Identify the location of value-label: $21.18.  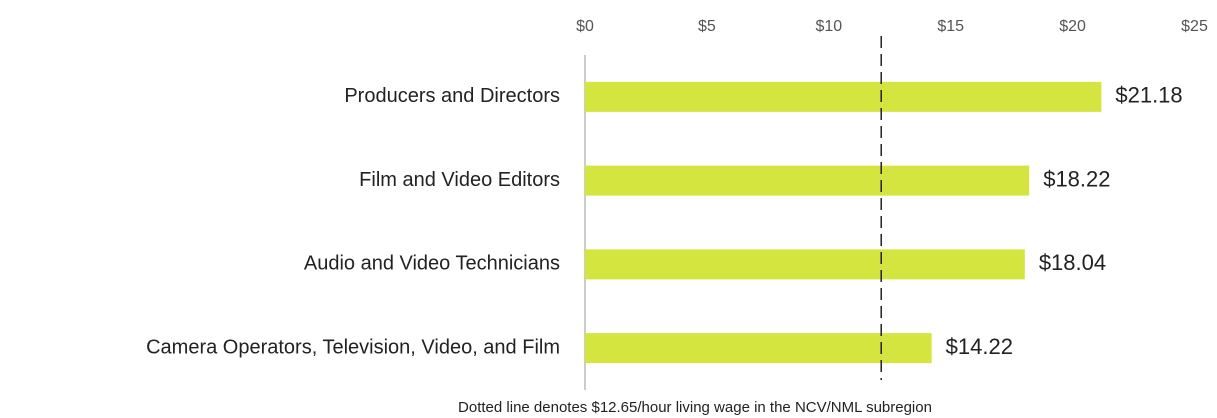
(1148, 95).